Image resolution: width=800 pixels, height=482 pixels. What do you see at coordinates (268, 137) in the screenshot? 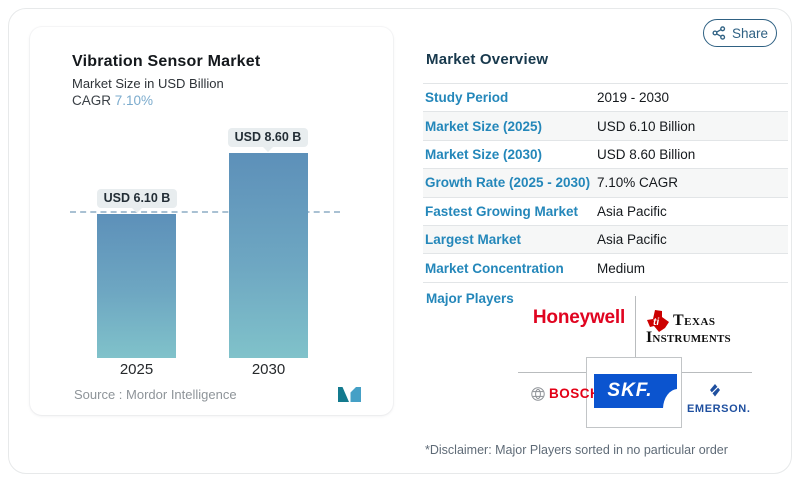
I see `bar-value-label-2030: USD 8.60 B` at bounding box center [268, 137].